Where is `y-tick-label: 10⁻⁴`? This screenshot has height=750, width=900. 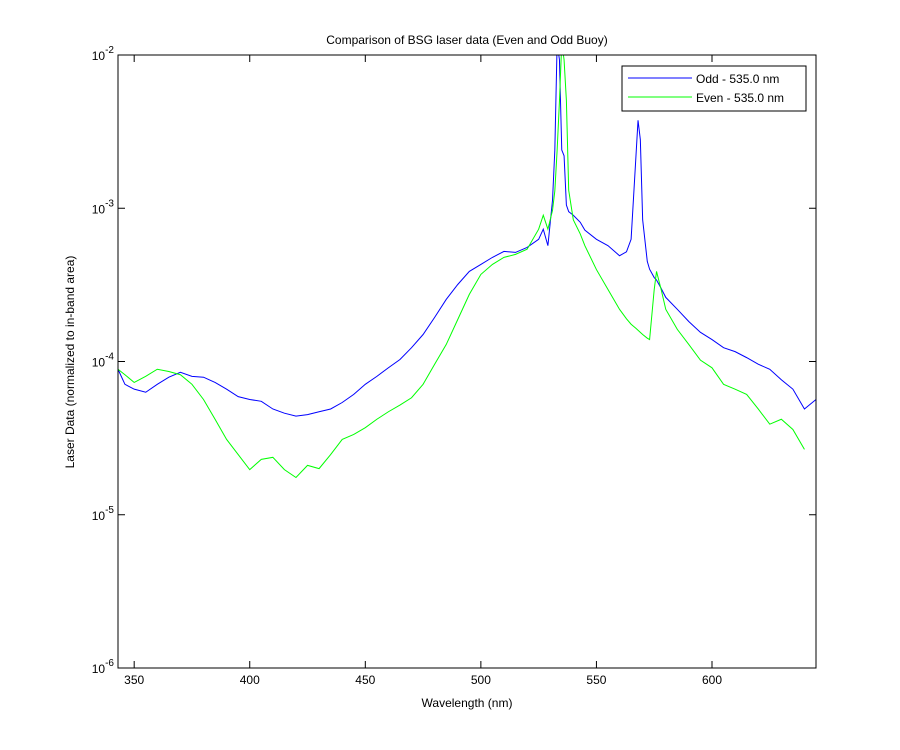
y-tick-label: 10⁻⁴ is located at coordinates (103, 361).